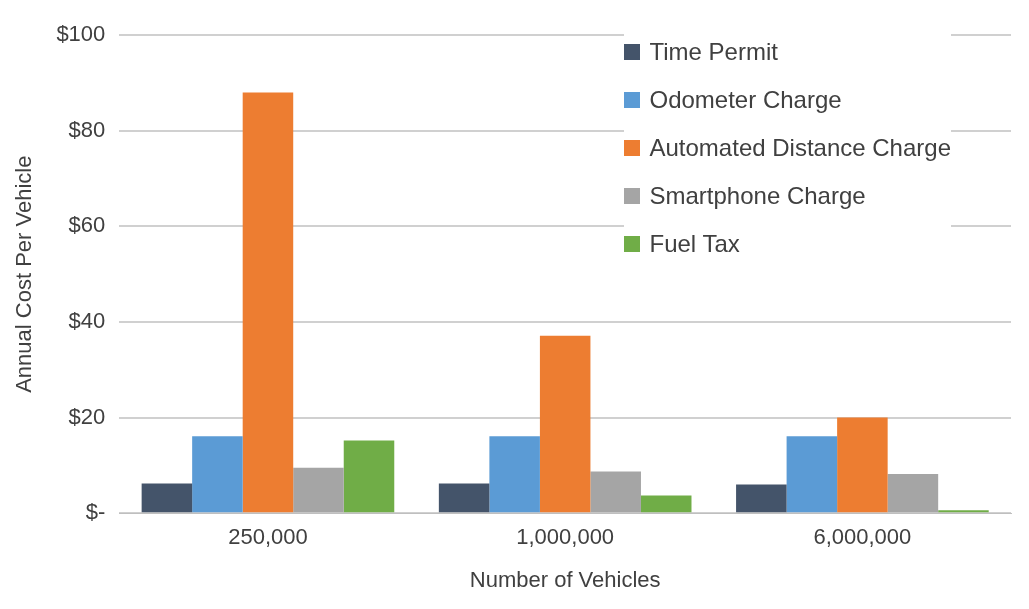 The height and width of the screenshot is (609, 1029). Describe the element at coordinates (745, 100) in the screenshot. I see `legend-label: Odometer Charge` at that location.